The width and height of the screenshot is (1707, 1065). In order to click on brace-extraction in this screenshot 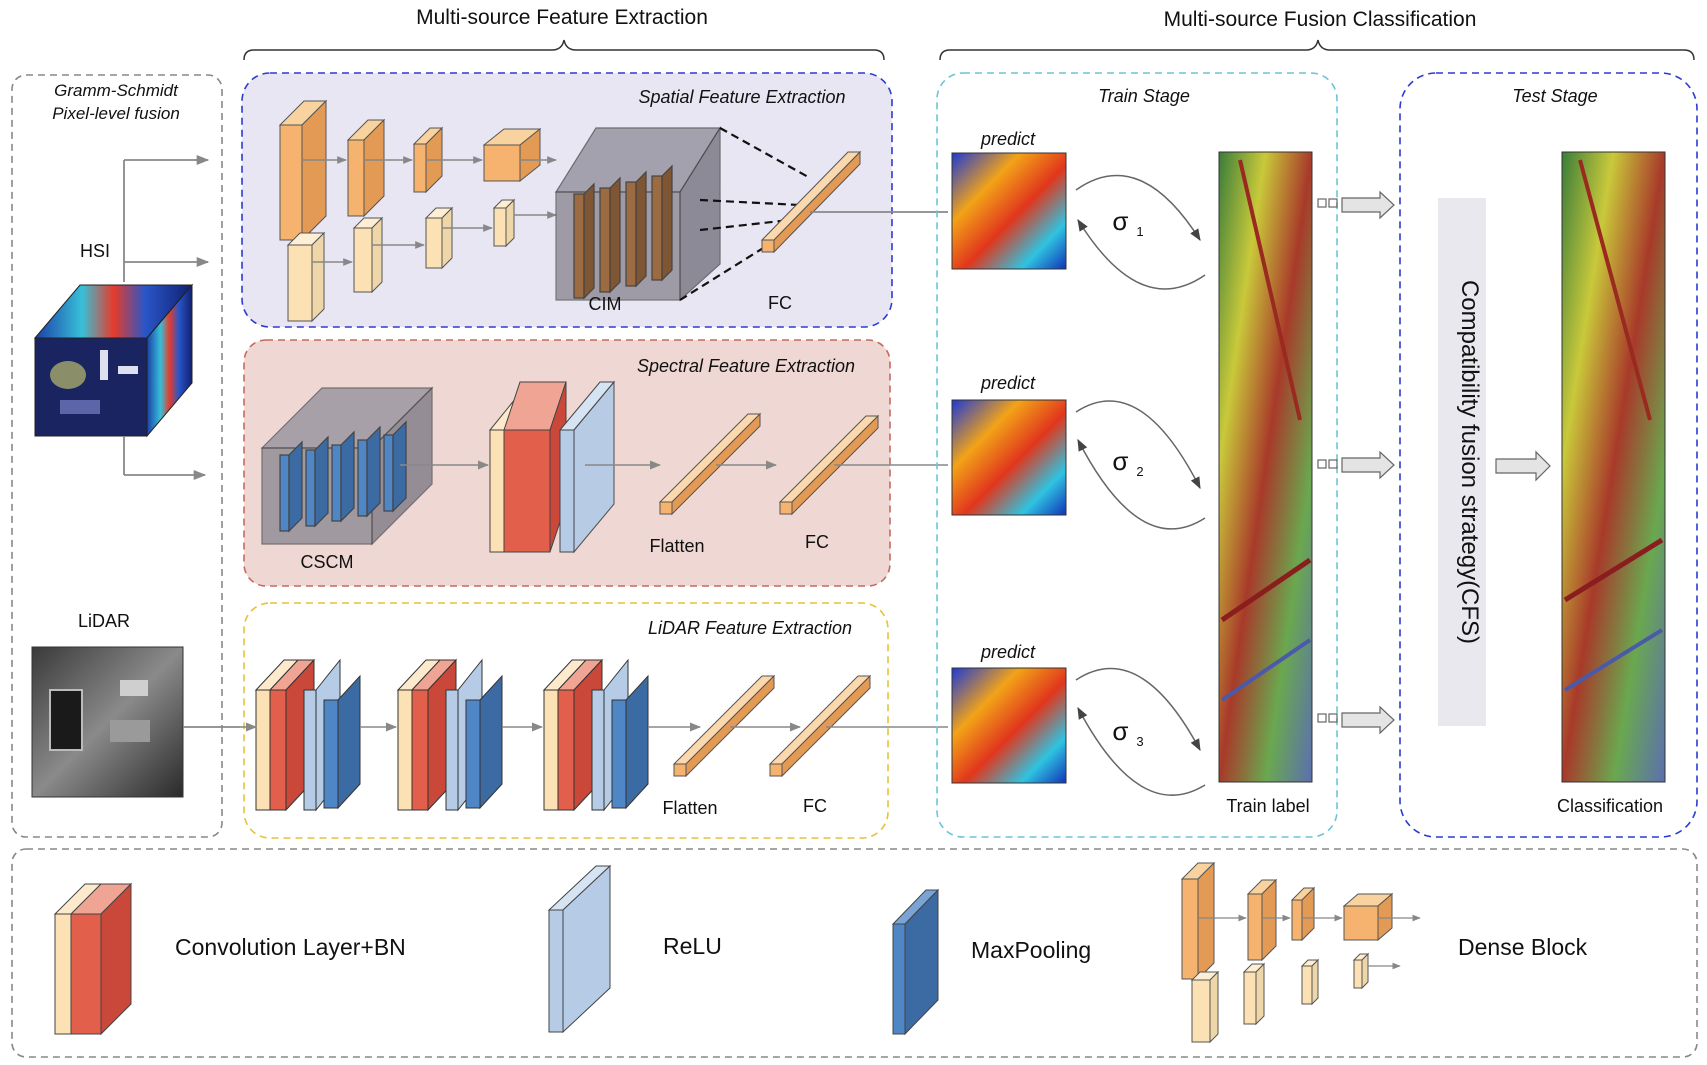, I will do `click(564, 50)`.